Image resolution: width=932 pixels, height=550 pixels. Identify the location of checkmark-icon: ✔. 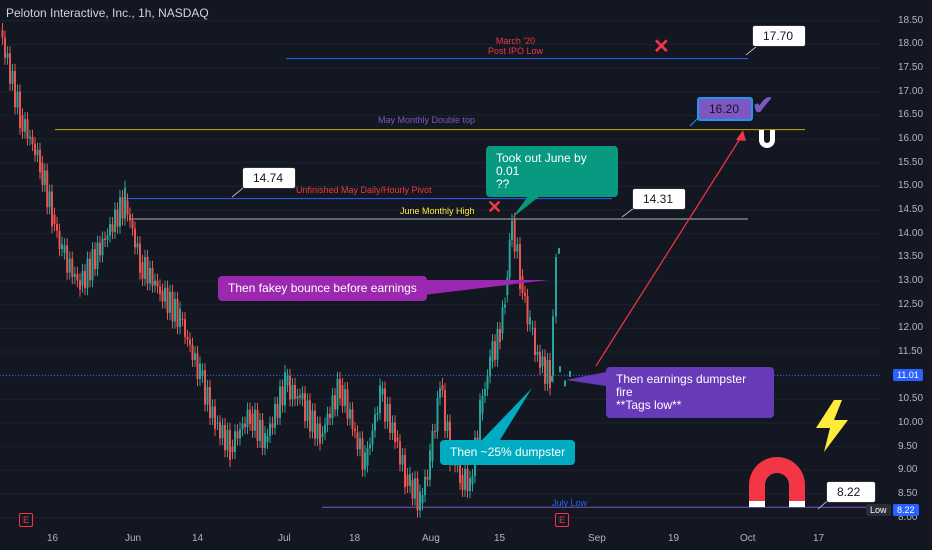
(763, 105).